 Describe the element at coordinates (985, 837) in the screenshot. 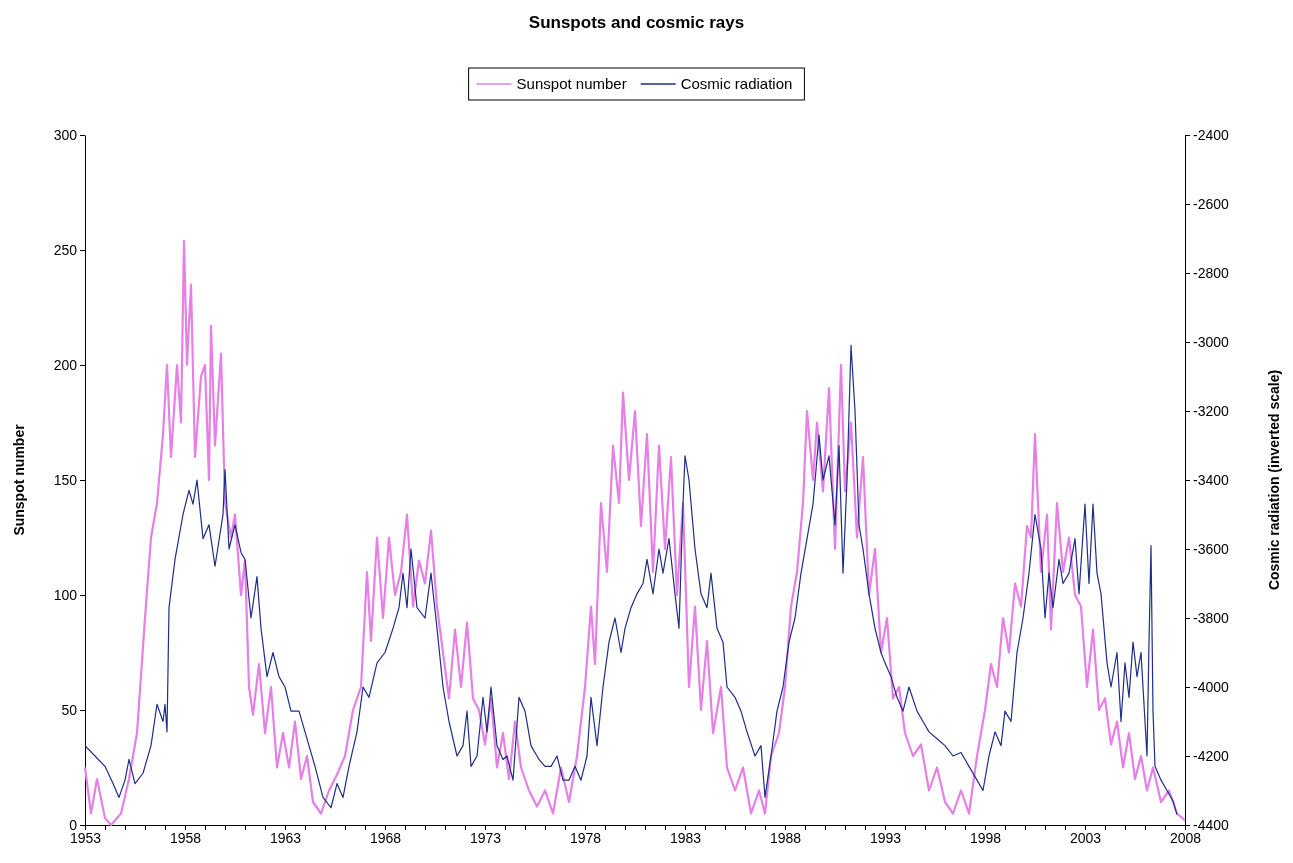

I see `x-tick-label: 1998` at that location.